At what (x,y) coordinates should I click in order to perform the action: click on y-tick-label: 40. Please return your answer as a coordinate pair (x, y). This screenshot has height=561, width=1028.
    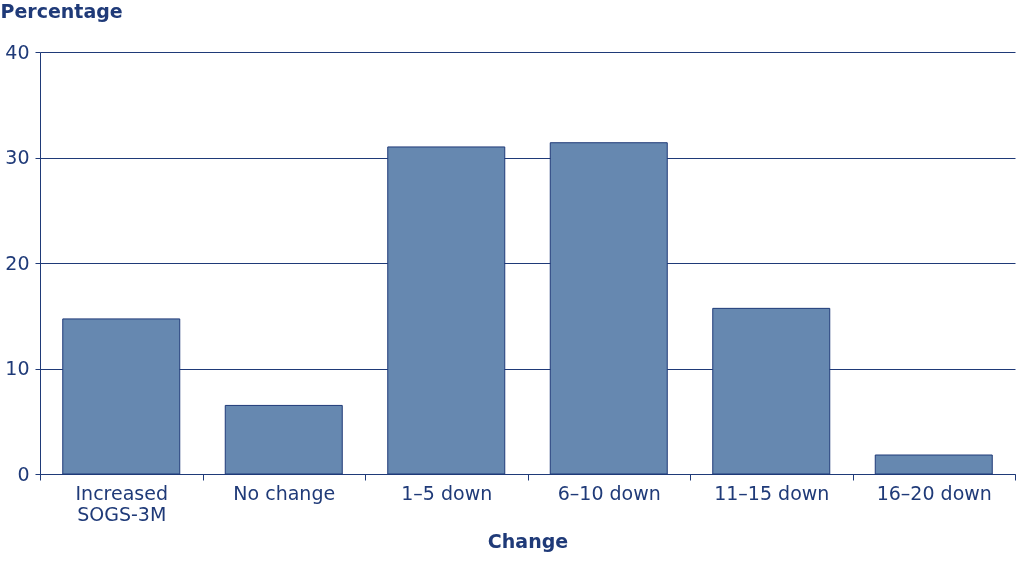
    Looking at the image, I should click on (17, 51).